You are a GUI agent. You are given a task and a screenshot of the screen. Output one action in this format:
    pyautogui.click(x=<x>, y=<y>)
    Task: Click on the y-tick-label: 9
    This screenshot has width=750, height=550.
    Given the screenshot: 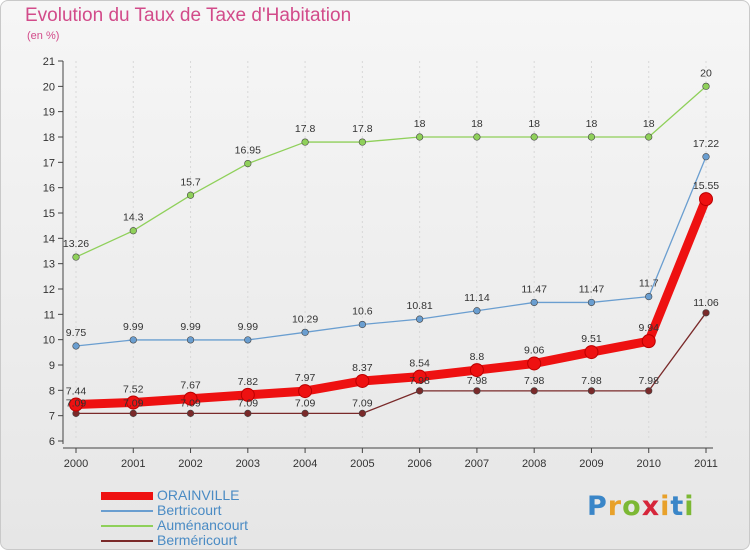 What is the action you would take?
    pyautogui.click(x=52, y=366)
    